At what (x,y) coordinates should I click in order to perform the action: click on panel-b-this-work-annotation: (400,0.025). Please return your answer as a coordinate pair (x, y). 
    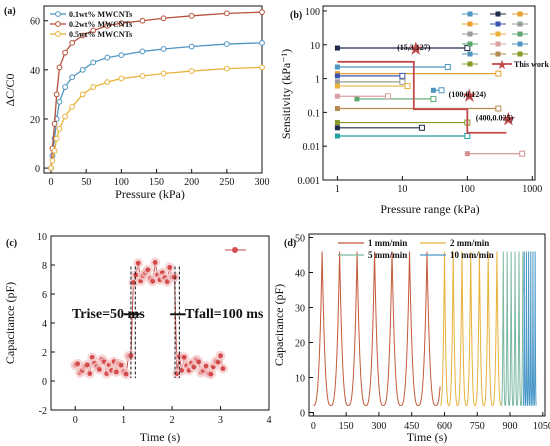
    Looking at the image, I should click on (495, 118).